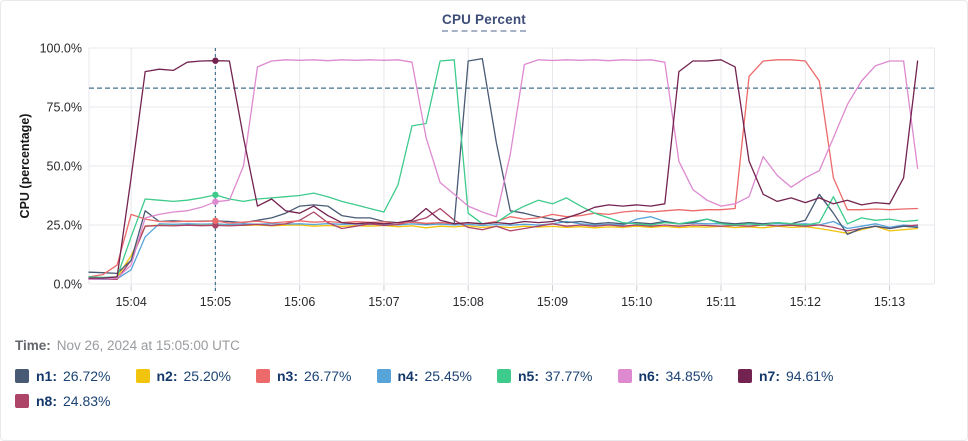 The width and height of the screenshot is (968, 441). What do you see at coordinates (87, 401) in the screenshot?
I see `legend-series-value: 24.83%` at bounding box center [87, 401].